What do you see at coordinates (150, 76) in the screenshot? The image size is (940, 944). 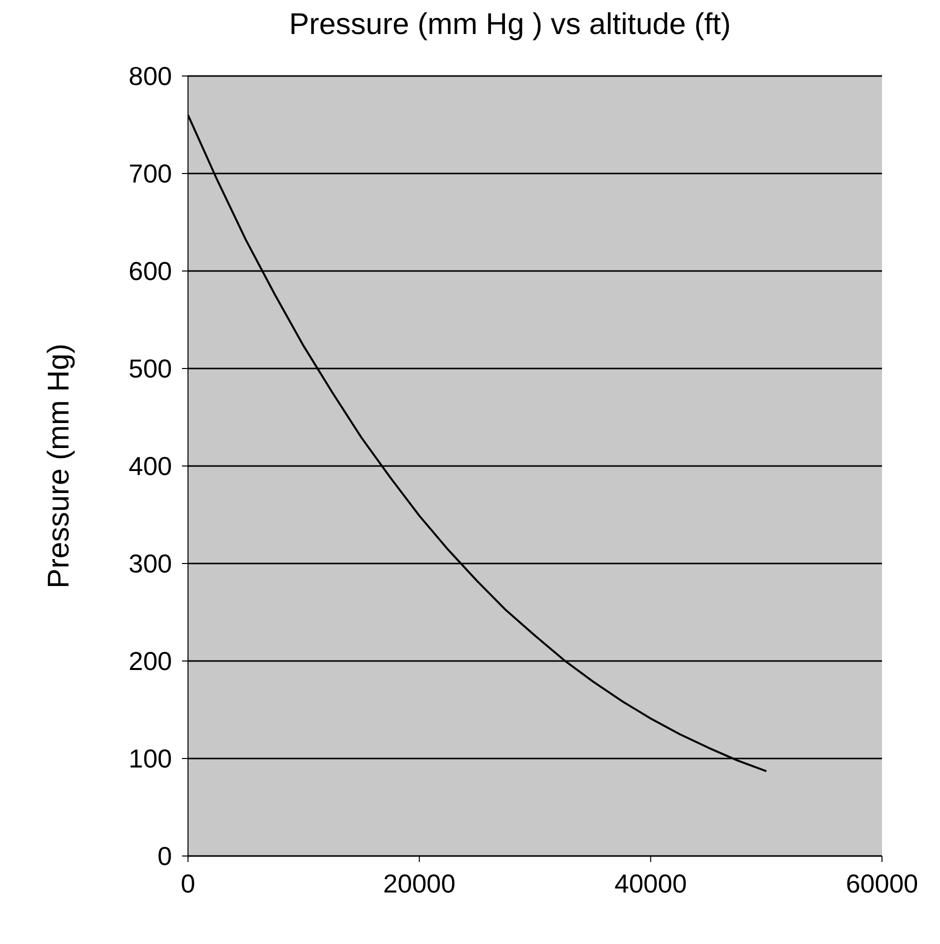 I see `y-tick-label: 800` at bounding box center [150, 76].